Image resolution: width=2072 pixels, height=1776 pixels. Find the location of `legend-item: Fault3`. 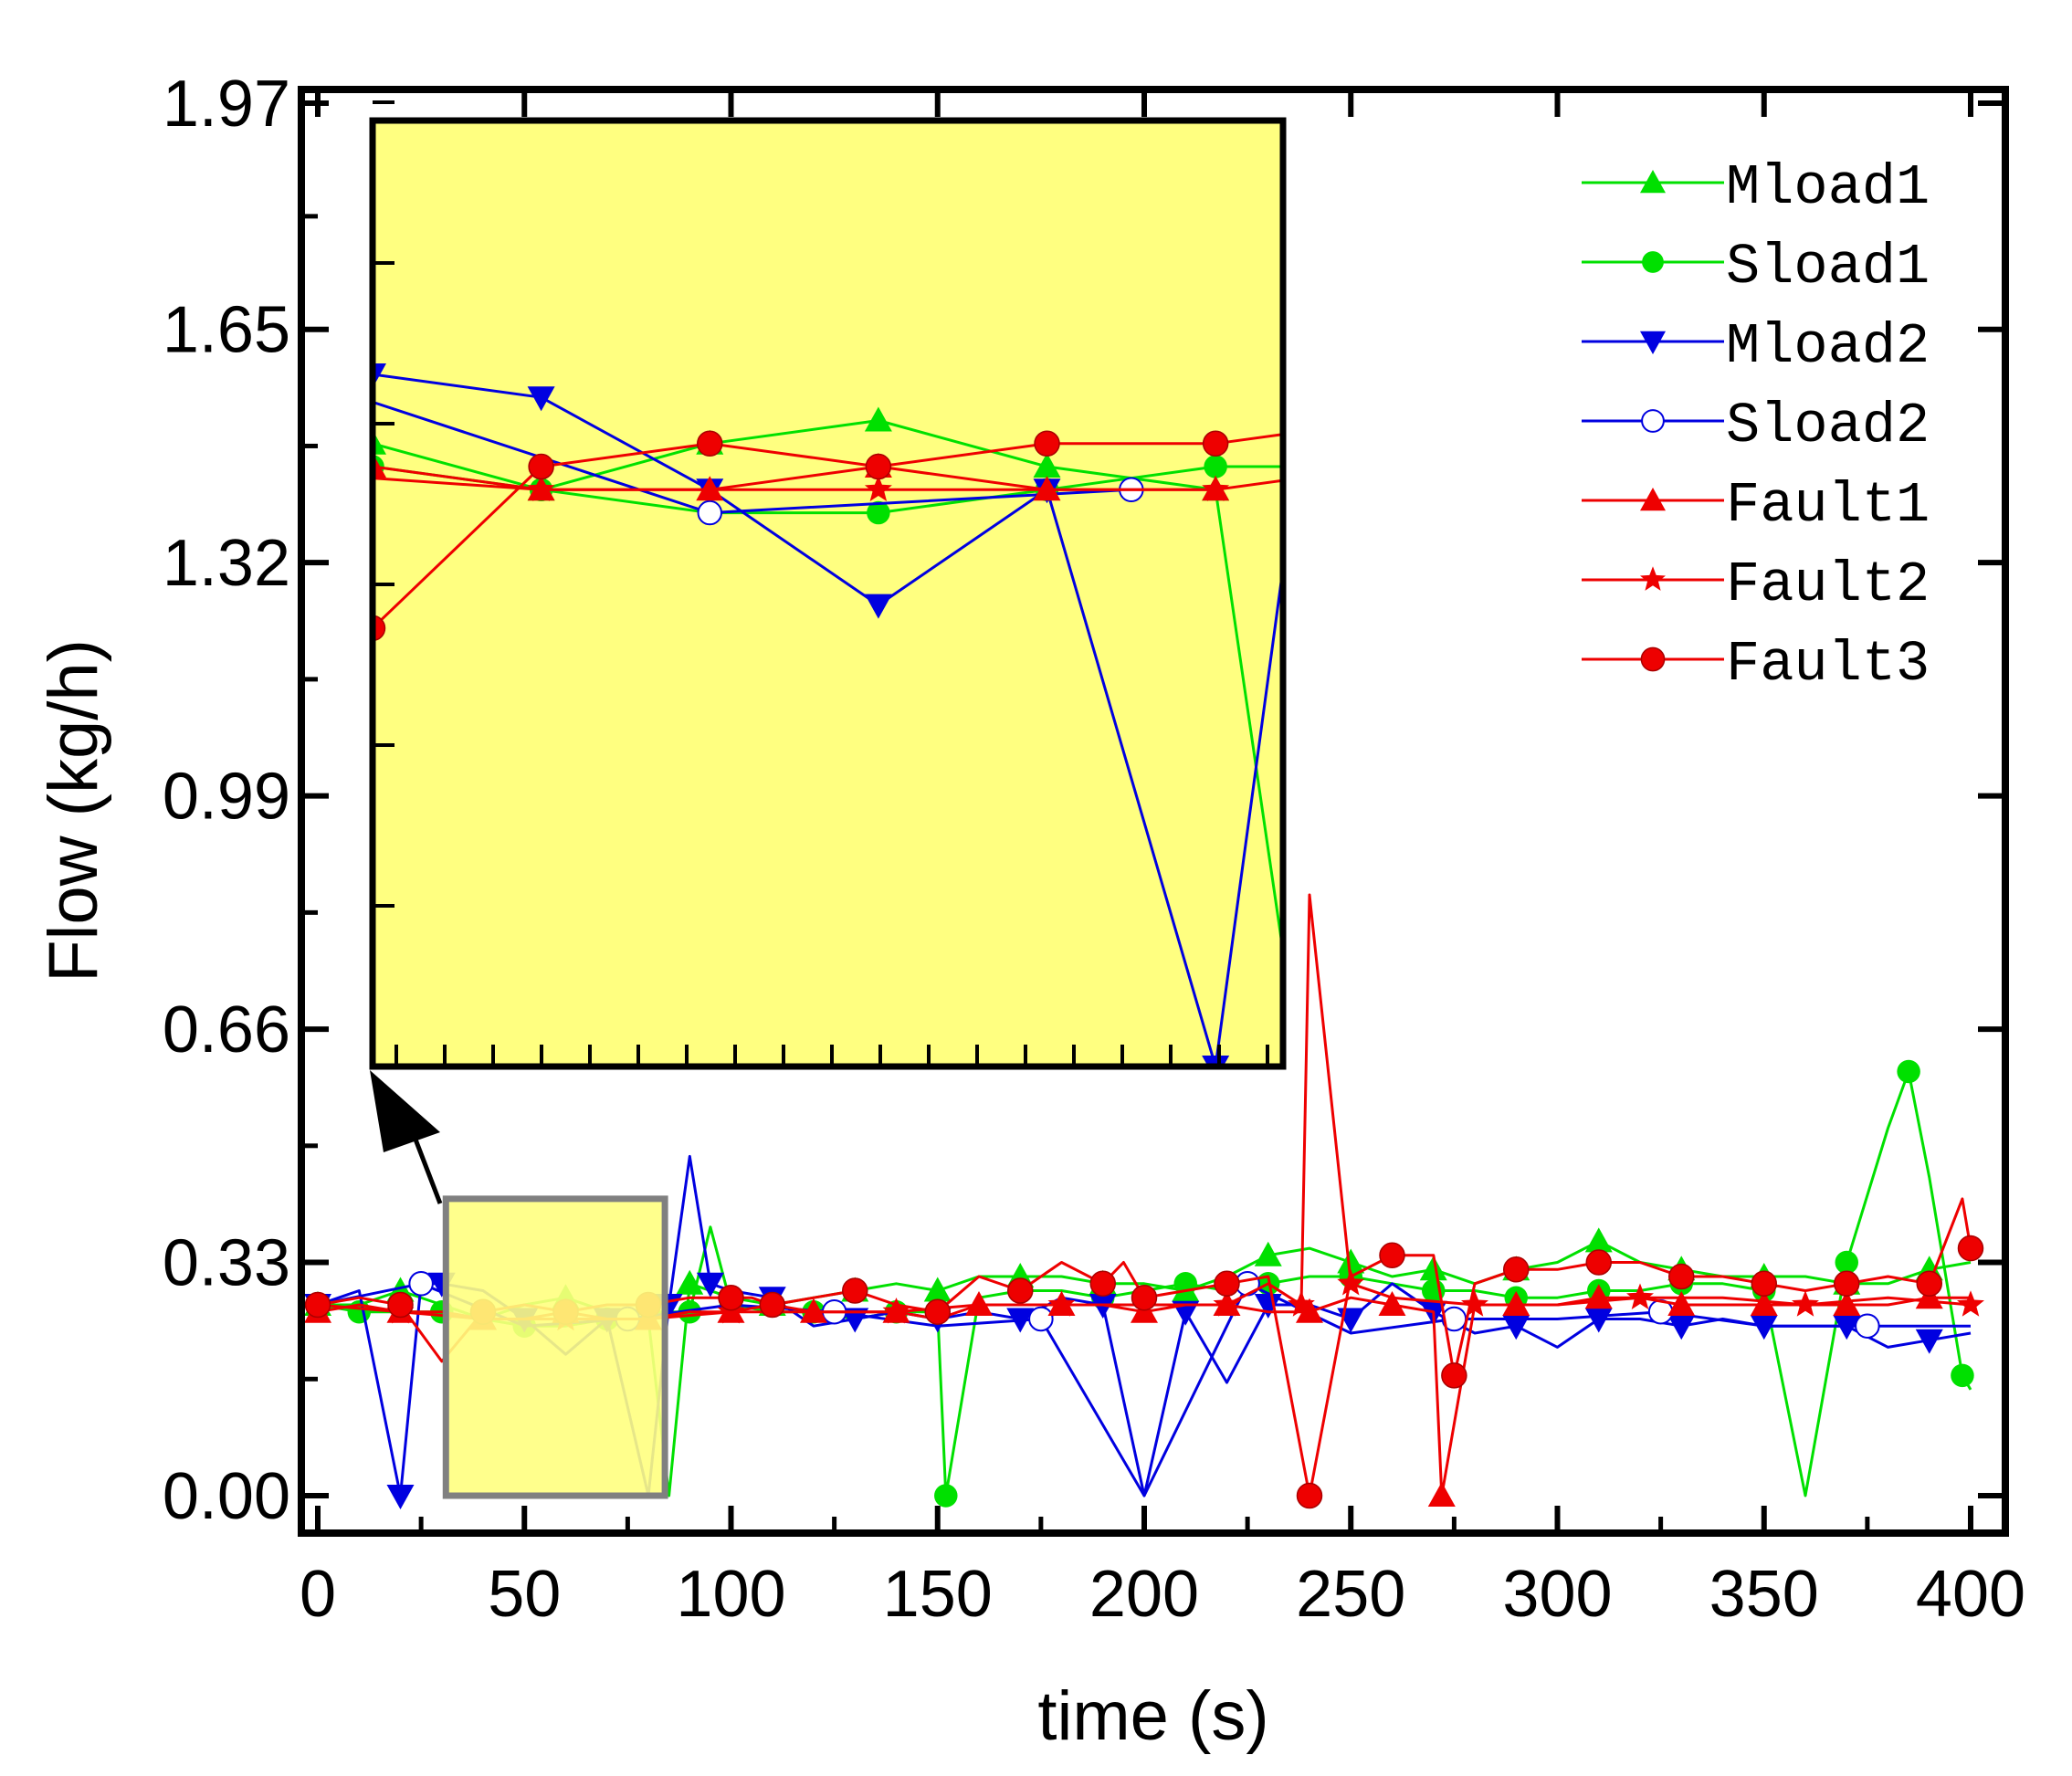

legend-item: Fault3 is located at coordinates (1756, 664).